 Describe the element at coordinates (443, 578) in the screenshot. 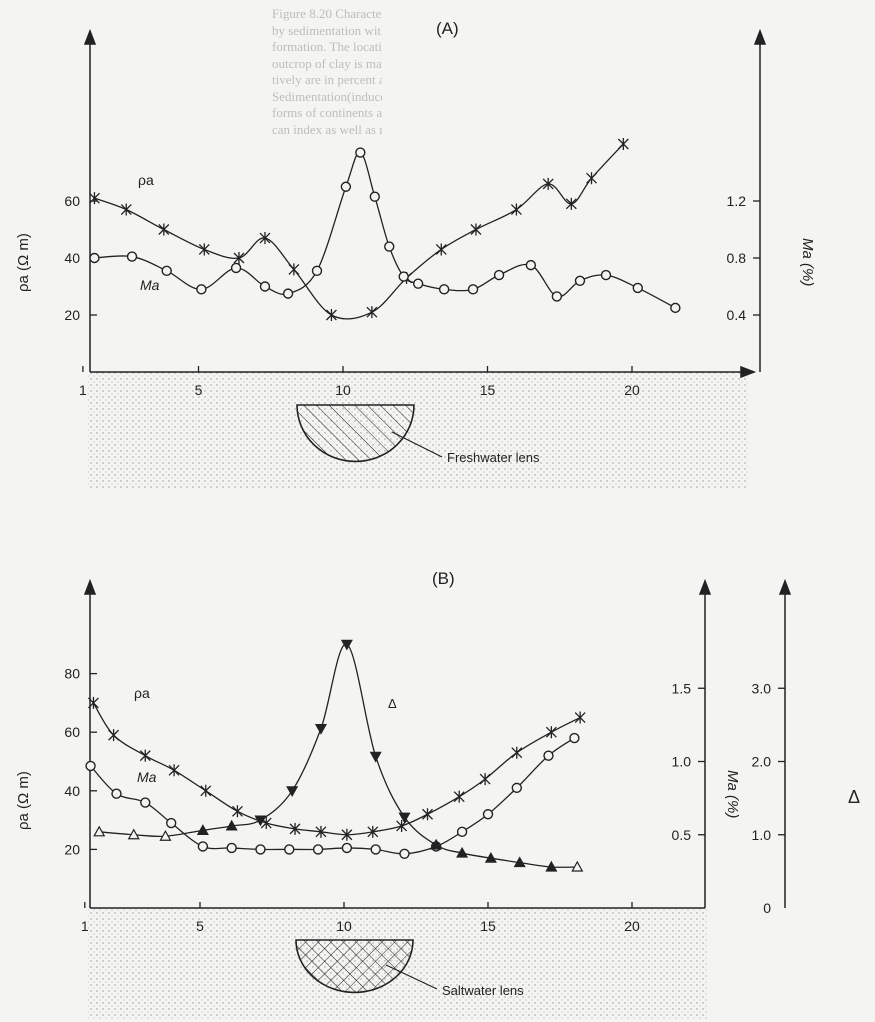

I see `panel-b-title: (B)` at that location.